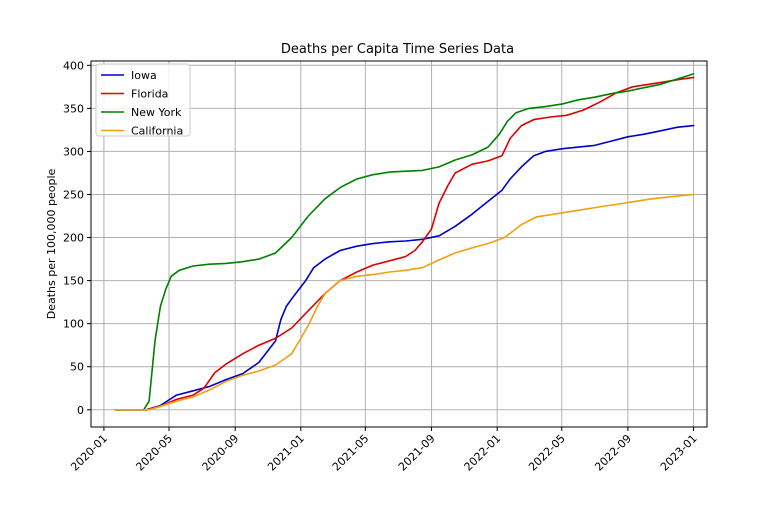 Image resolution: width=772 pixels, height=532 pixels. Describe the element at coordinates (73, 324) in the screenshot. I see `y-tick-label: 100` at that location.